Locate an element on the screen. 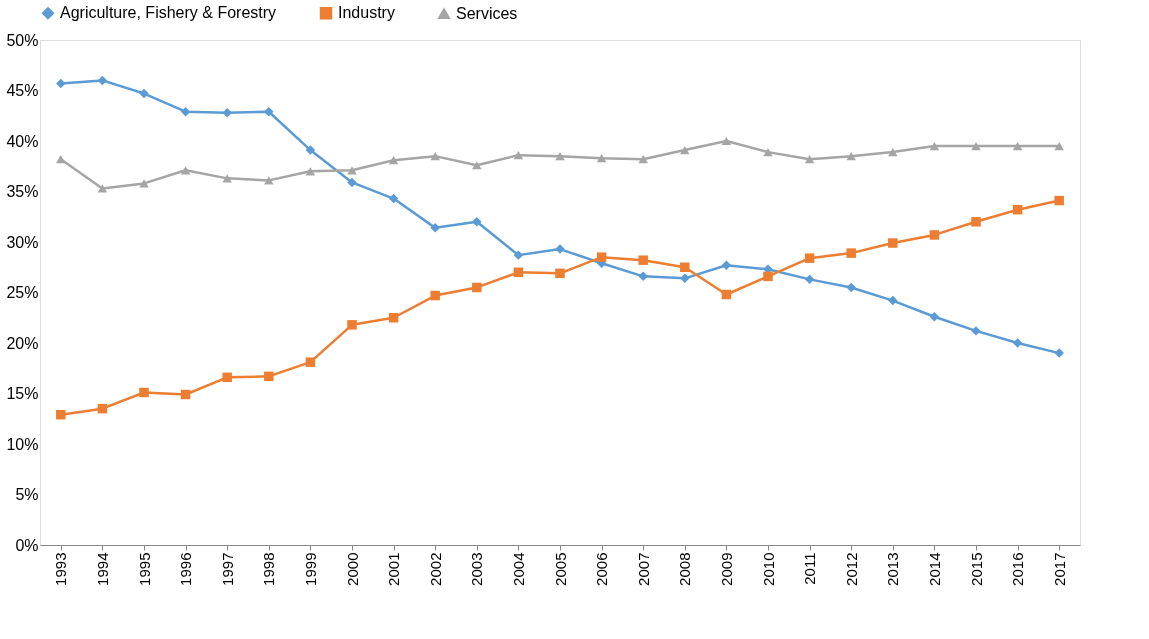 This screenshot has width=1149, height=639. x-tick-label: 2009 is located at coordinates (726, 569).